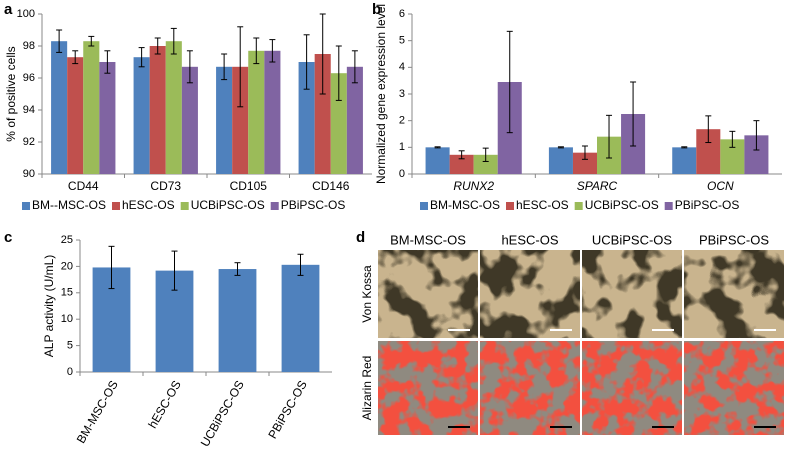 The width and height of the screenshot is (787, 456). I want to click on panel-letter: b, so click(376, 9).